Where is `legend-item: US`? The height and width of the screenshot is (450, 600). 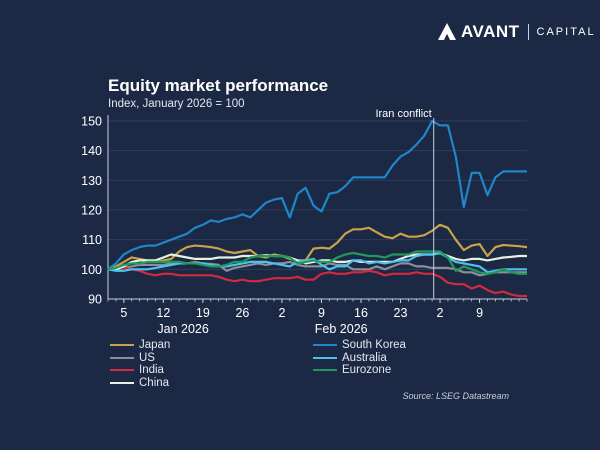
legend-item: US is located at coordinates (132, 358).